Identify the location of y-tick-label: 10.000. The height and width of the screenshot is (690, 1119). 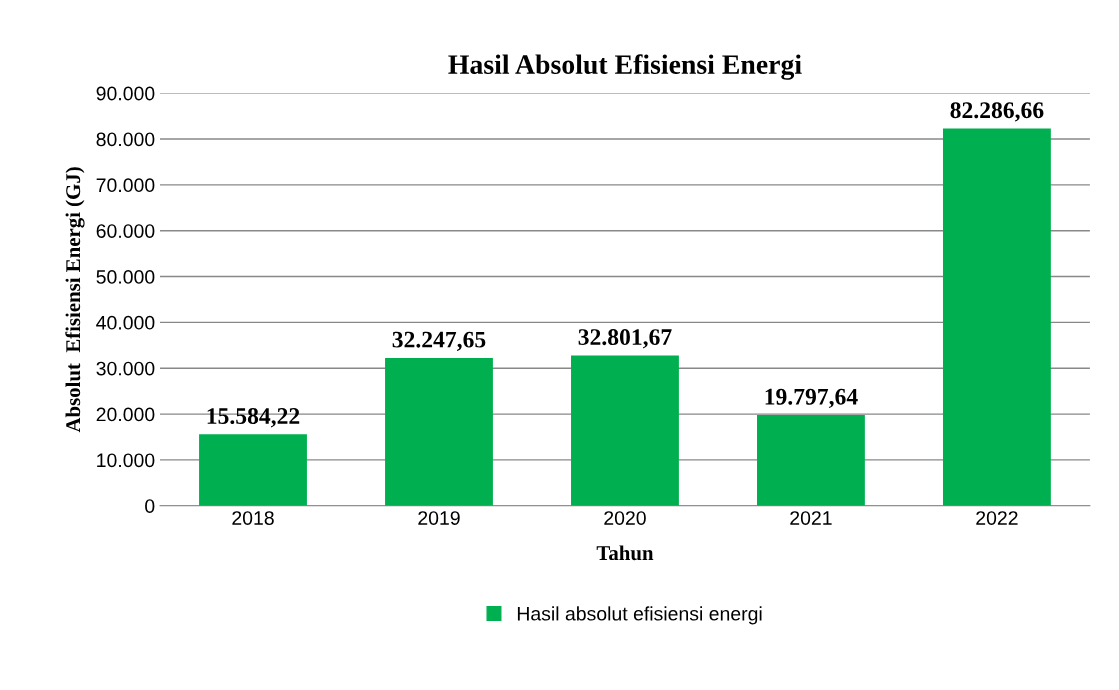
(126, 460).